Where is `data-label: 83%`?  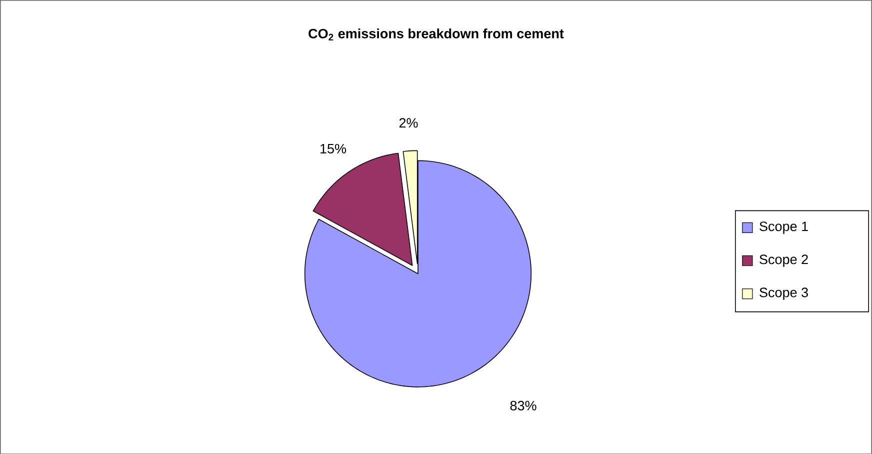 data-label: 83% is located at coordinates (523, 405).